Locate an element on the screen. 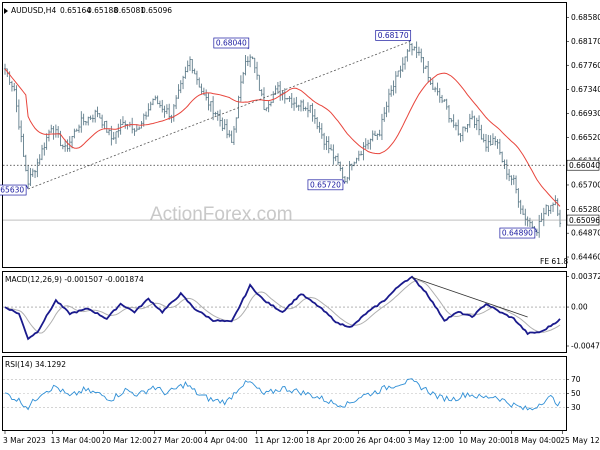 The height and width of the screenshot is (450, 600). axis-tick-label: 0.66520 is located at coordinates (585, 137).